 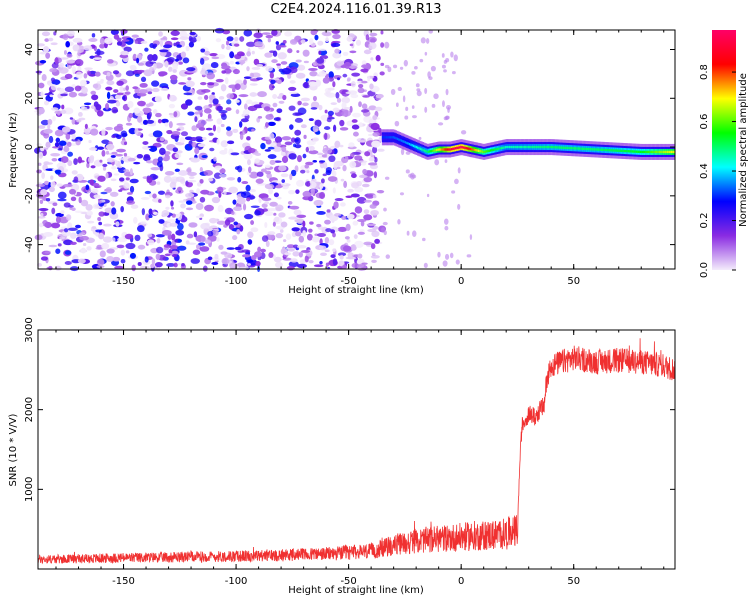 What do you see at coordinates (29, 489) in the screenshot?
I see `snr-y-tick-label: 1000` at bounding box center [29, 489].